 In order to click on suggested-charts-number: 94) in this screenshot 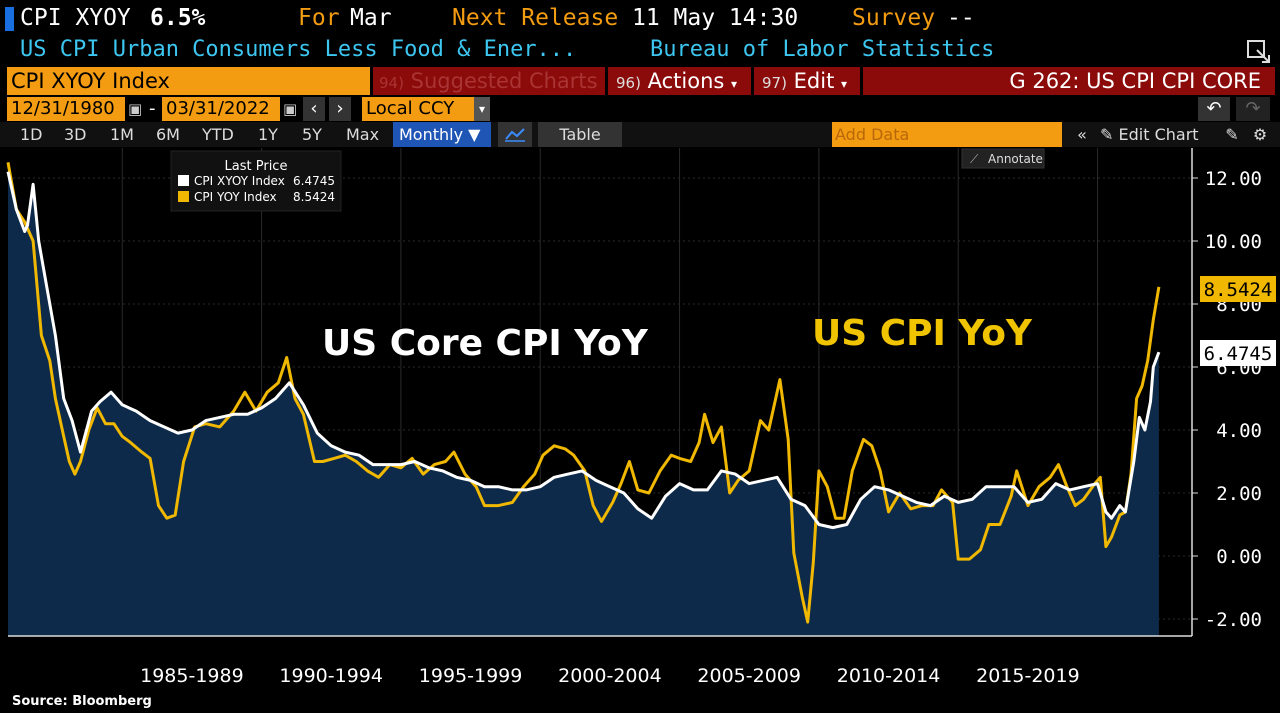, I will do `click(391, 83)`.